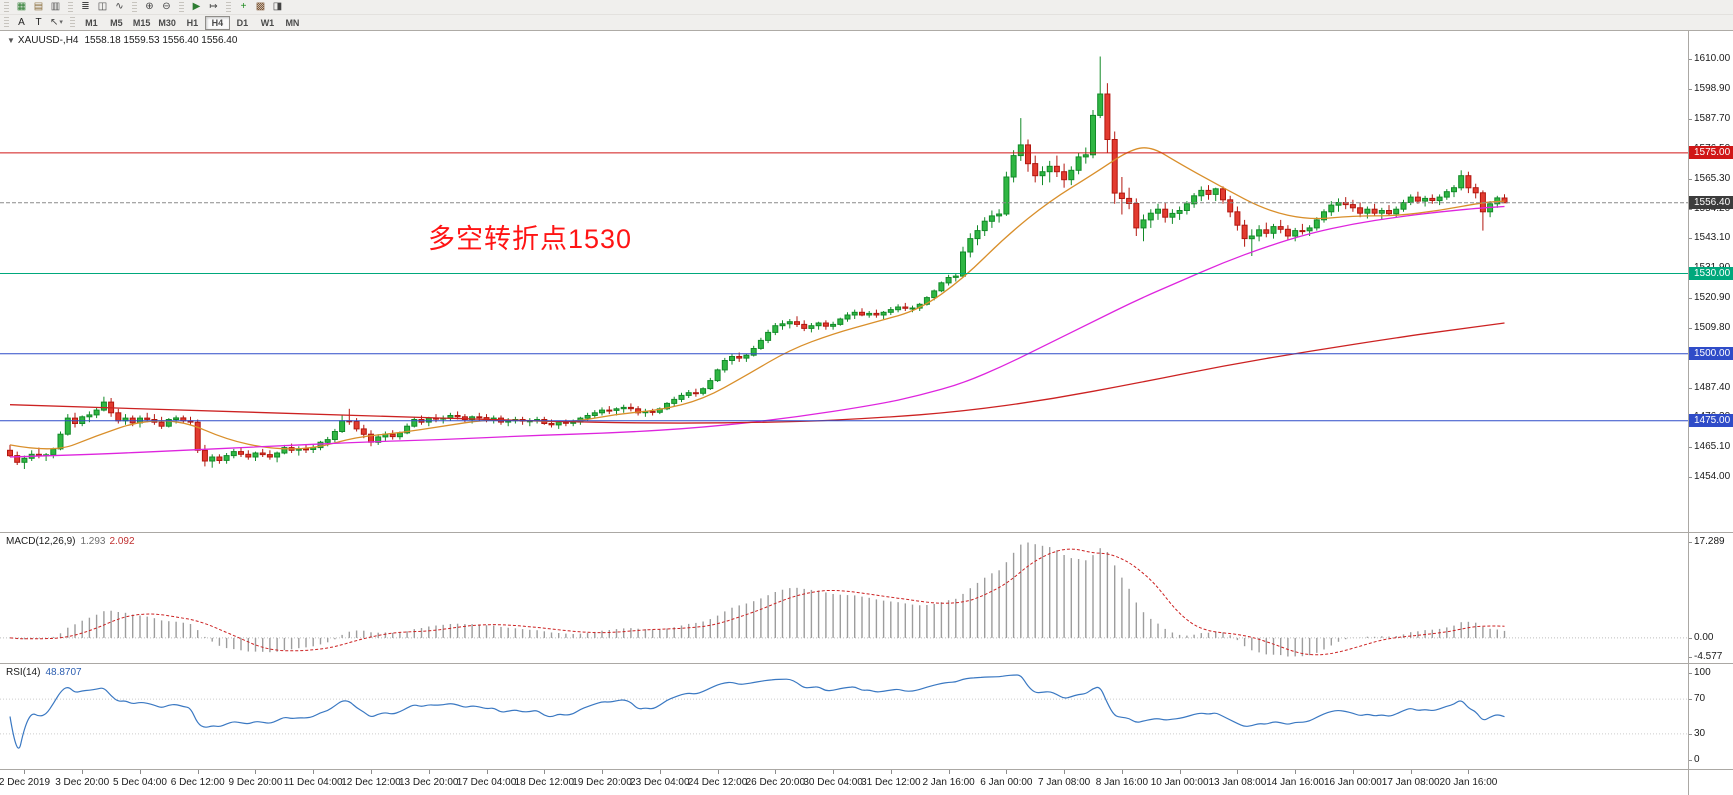 The width and height of the screenshot is (1733, 795). What do you see at coordinates (866, 7) in the screenshot?
I see `toolbar-standard: ▦ ▤ ▥ ≣ ◫ ∿ ⊕ ⊖ ▶ ↦ + ▩ ◨` at bounding box center [866, 7].